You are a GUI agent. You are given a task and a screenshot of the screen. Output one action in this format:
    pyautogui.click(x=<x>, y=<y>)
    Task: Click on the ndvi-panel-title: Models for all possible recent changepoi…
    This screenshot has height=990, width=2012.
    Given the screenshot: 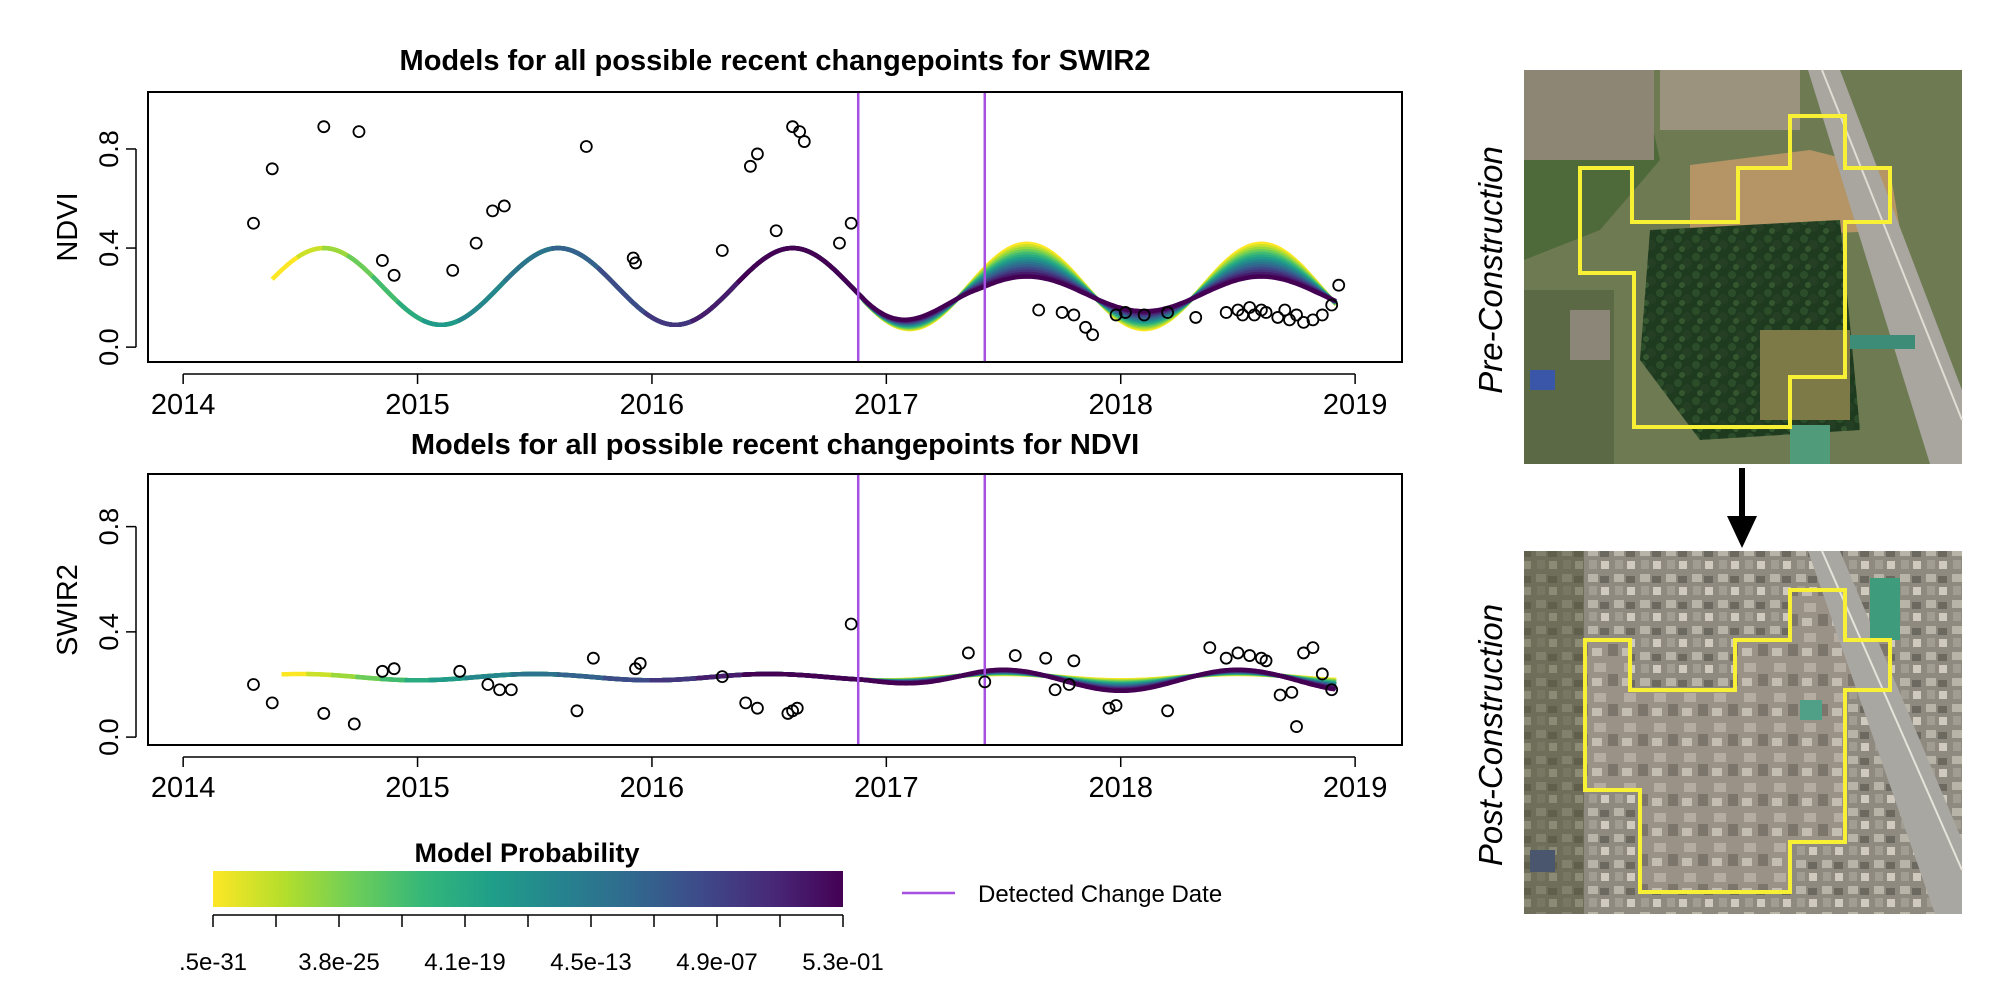 What is the action you would take?
    pyautogui.click(x=775, y=61)
    